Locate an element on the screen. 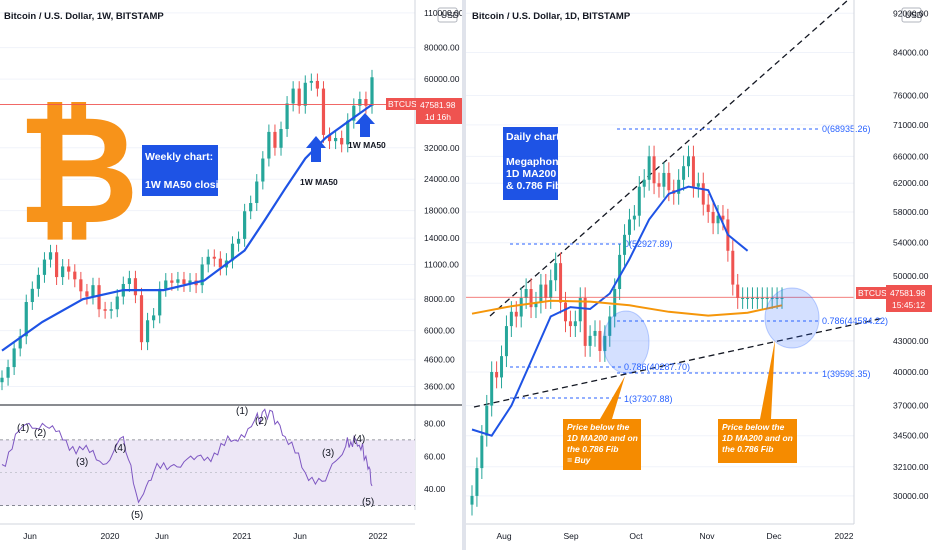  weekly-price-tag-value: 47581.98 is located at coordinates (438, 105).